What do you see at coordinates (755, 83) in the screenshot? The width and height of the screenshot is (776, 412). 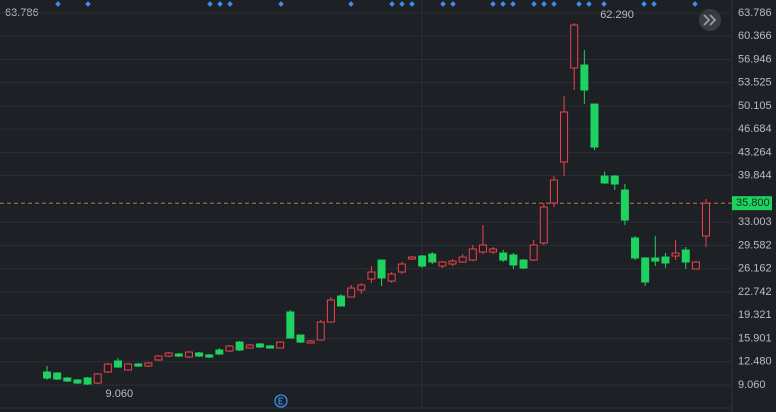 I see `y-tick-label: 53.525` at bounding box center [755, 83].